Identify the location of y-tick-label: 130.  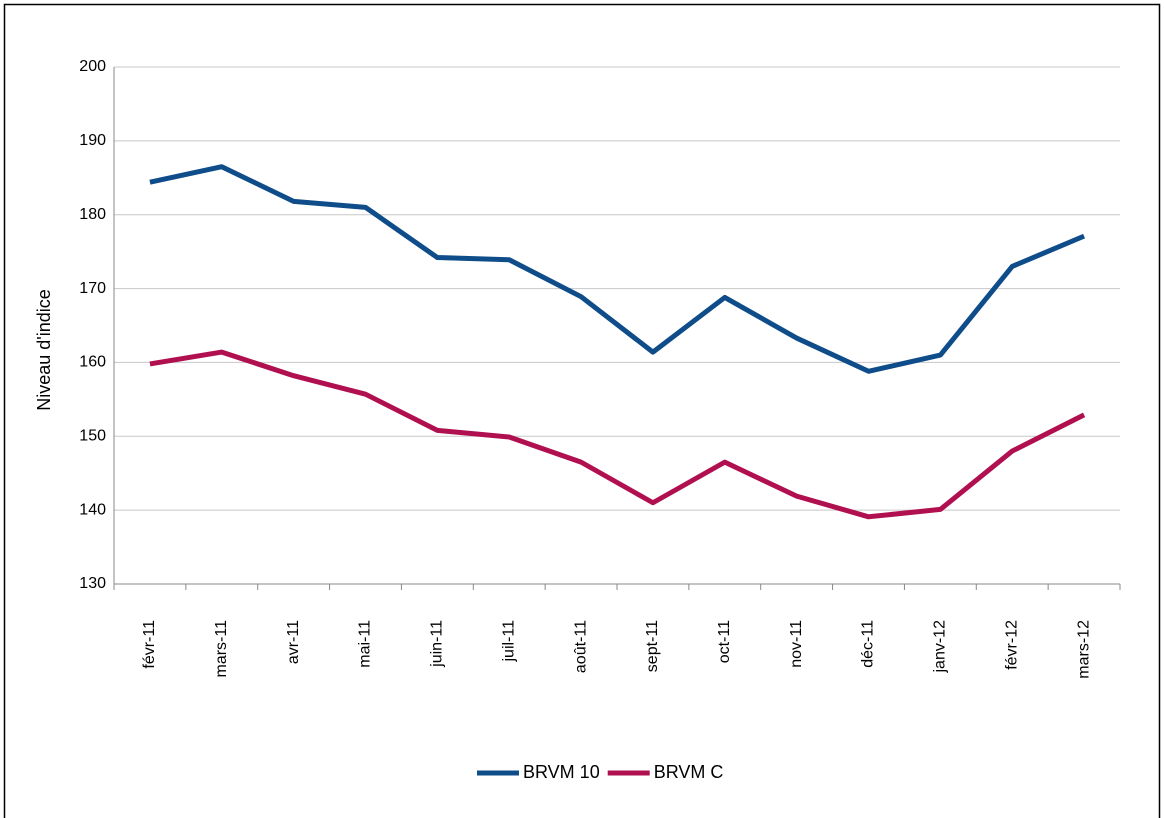
(92, 583).